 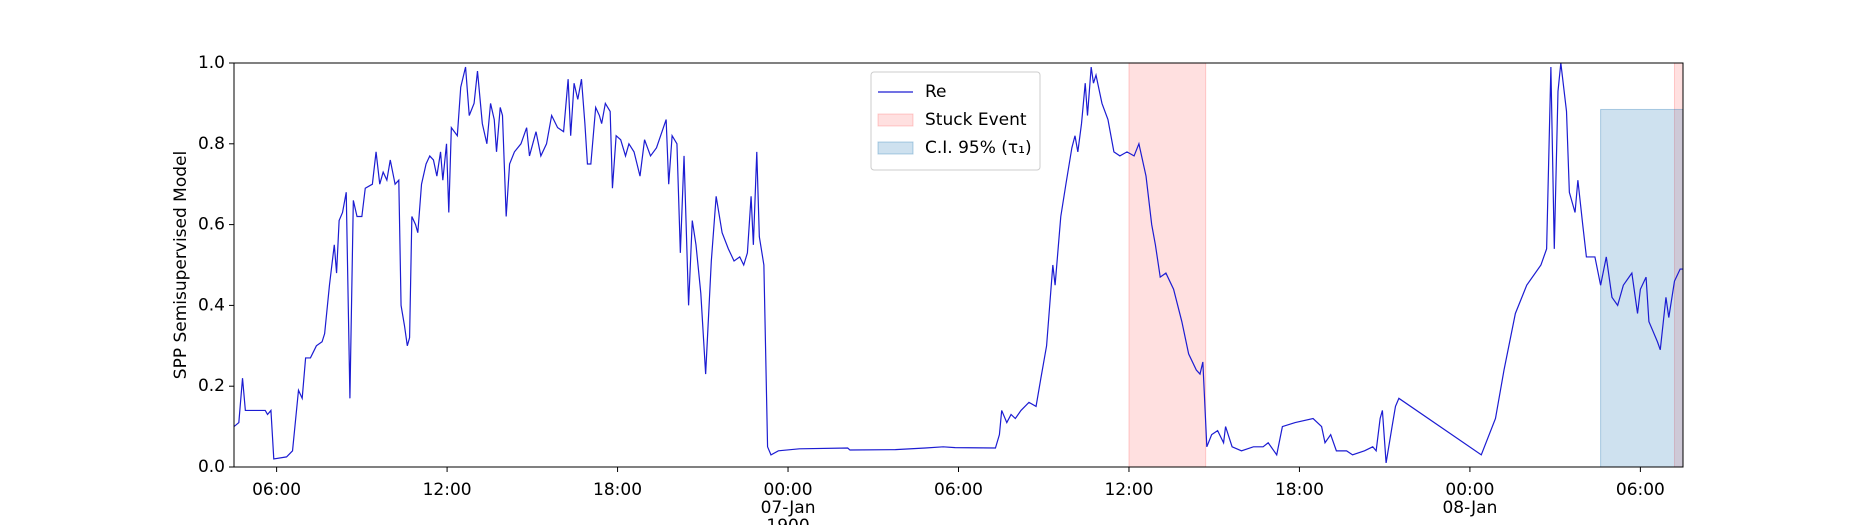 I want to click on legend-box, so click(x=955, y=121).